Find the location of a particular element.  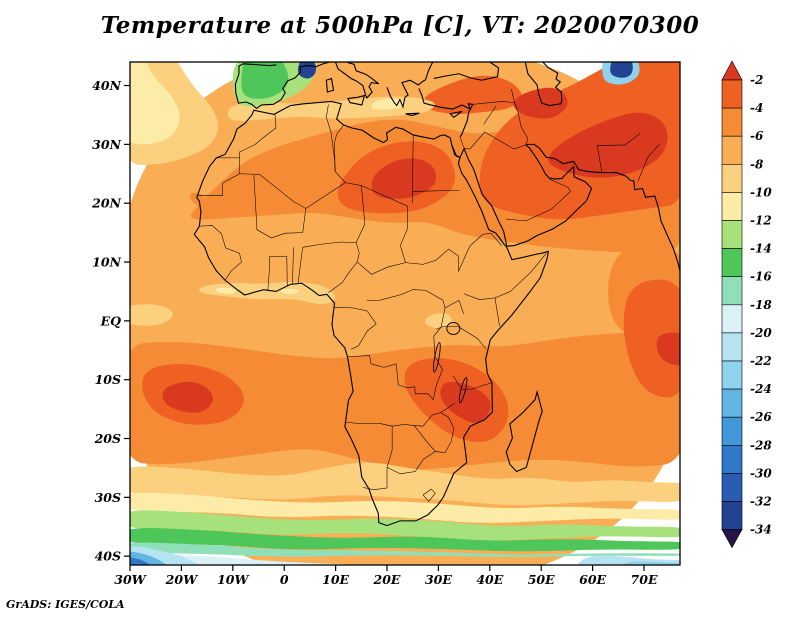

x-tick-label: 10W is located at coordinates (233, 579).